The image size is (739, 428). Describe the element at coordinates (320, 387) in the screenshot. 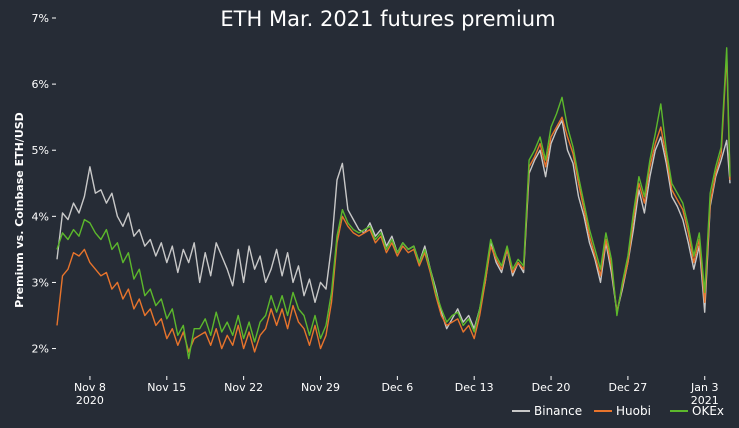

I see `x-tick-label: Nov 29` at that location.